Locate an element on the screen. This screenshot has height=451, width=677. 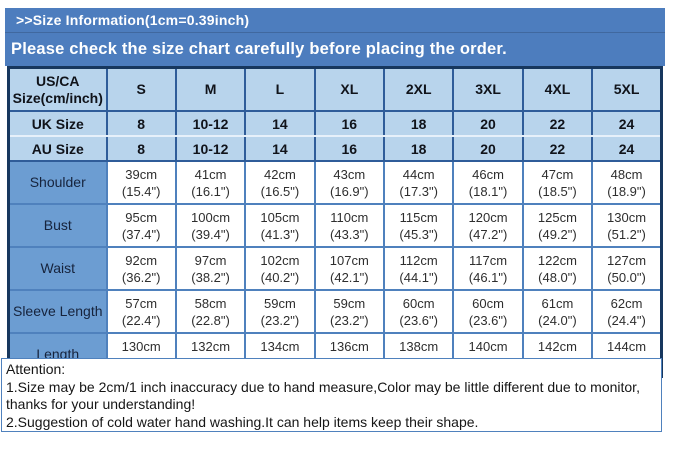
size-header-s: S is located at coordinates (141, 89).